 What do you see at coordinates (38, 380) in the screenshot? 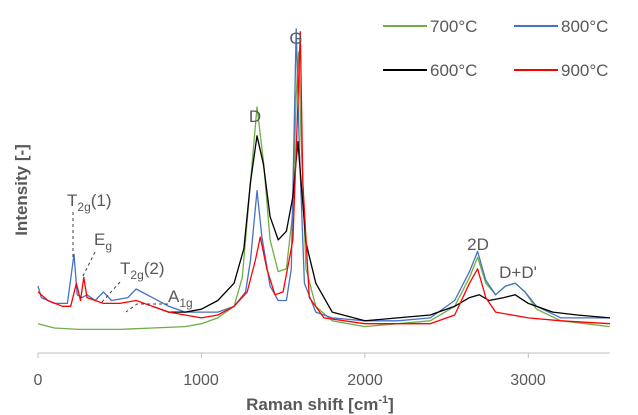
I see `x-tick-label: 0` at bounding box center [38, 380].